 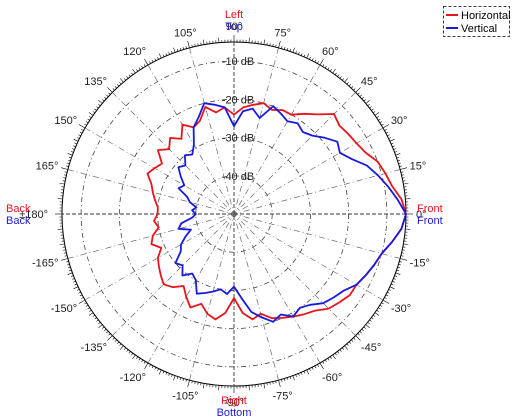 What do you see at coordinates (476, 21) in the screenshot?
I see `legend-box` at bounding box center [476, 21].